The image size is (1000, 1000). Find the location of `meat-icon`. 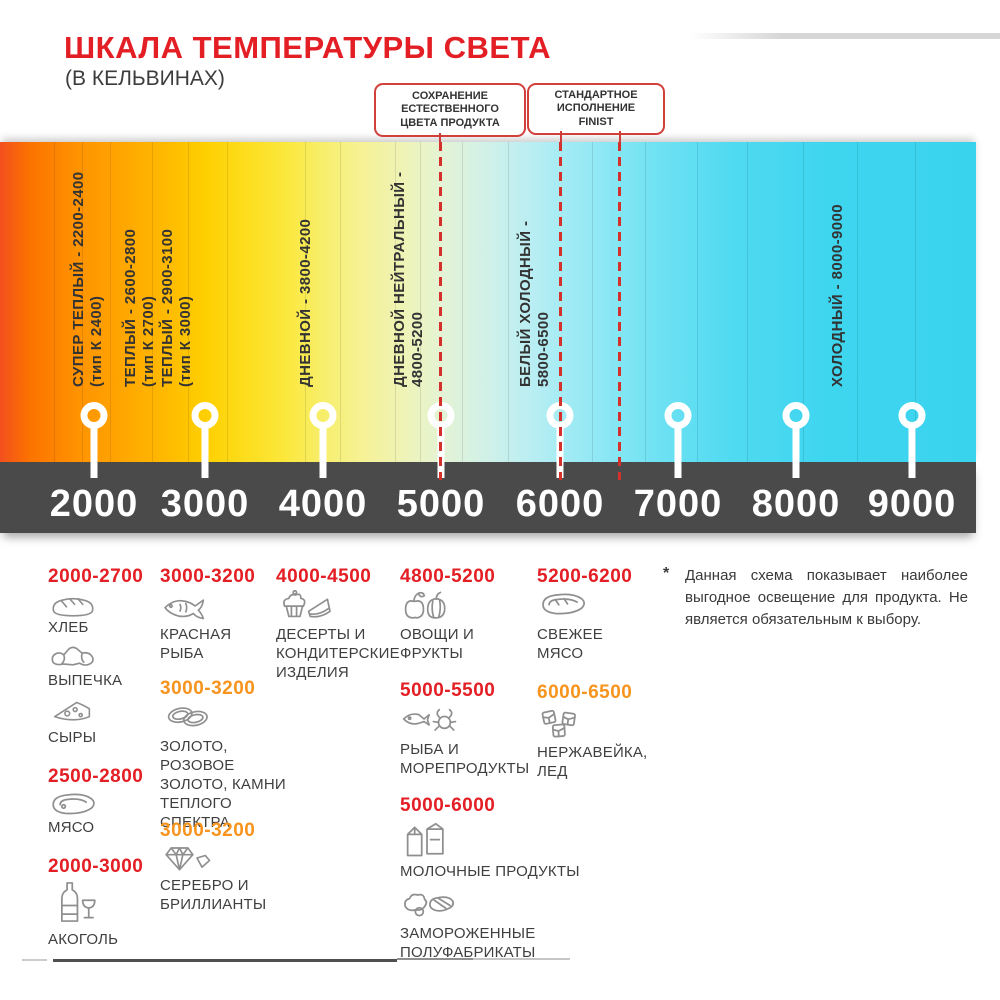

meat-icon is located at coordinates (74, 805).